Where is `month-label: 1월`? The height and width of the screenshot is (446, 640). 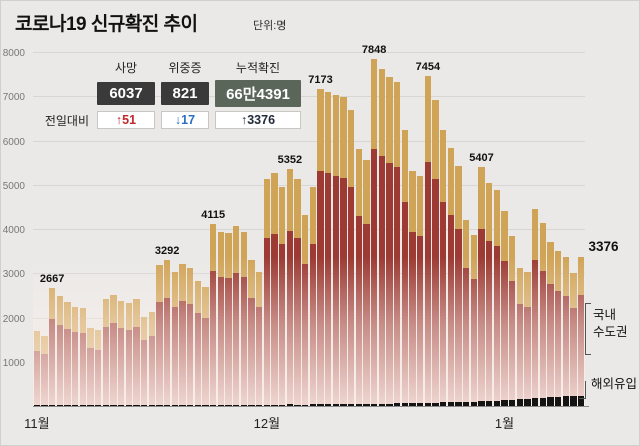 month-label: 1월 is located at coordinates (504, 423).